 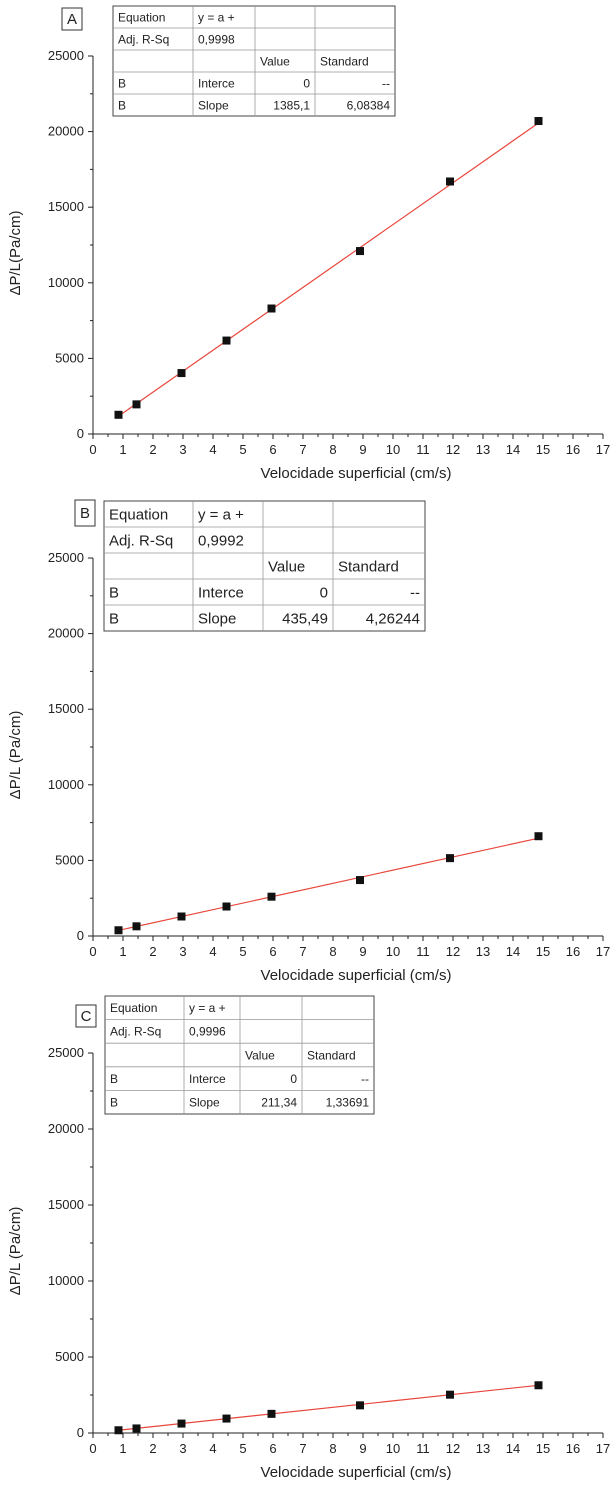 I want to click on x-tick-label: 0, so click(x=92, y=951).